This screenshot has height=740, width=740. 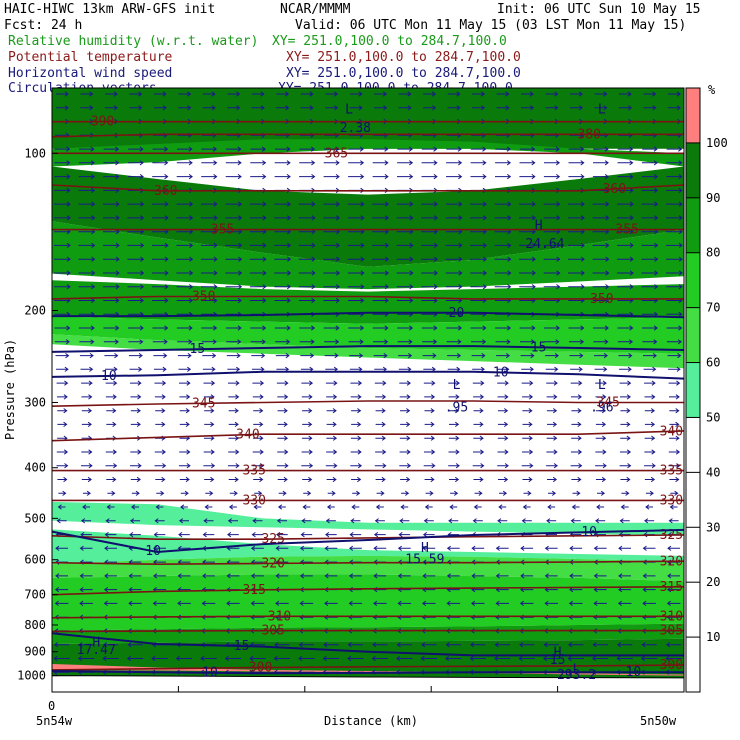 What do you see at coordinates (403, 73) in the screenshot?
I see `field-wspd-xy: XY= 251.0,100.0 to 284.7,100.0` at bounding box center [403, 73].